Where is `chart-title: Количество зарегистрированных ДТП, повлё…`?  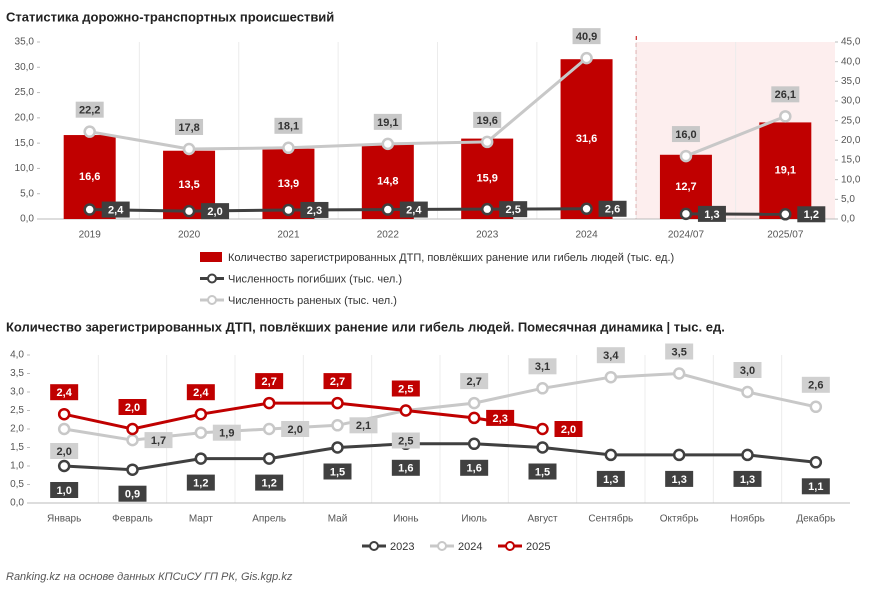 chart-title: Количество зарегистрированных ДТП, повлё… is located at coordinates (365, 326).